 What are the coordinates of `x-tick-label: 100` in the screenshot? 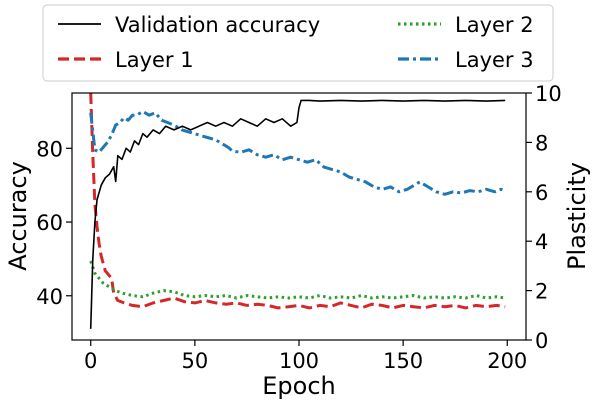 It's located at (299, 361).